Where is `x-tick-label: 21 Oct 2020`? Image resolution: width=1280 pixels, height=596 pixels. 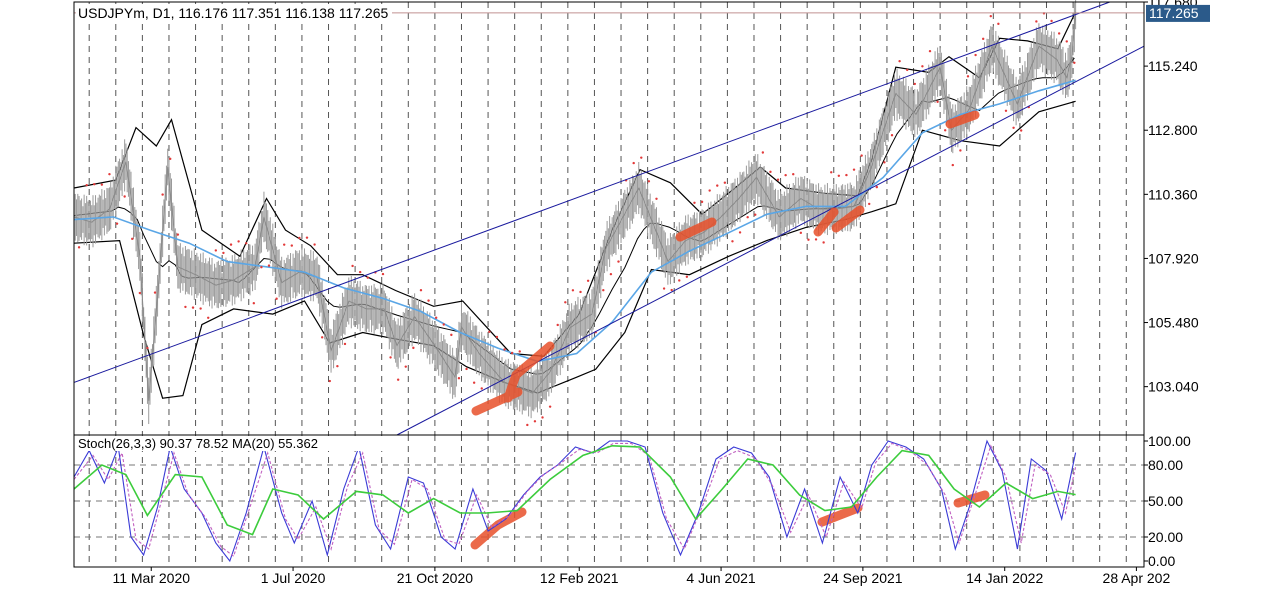
x-tick-label: 21 Oct 2020 is located at coordinates (435, 578).